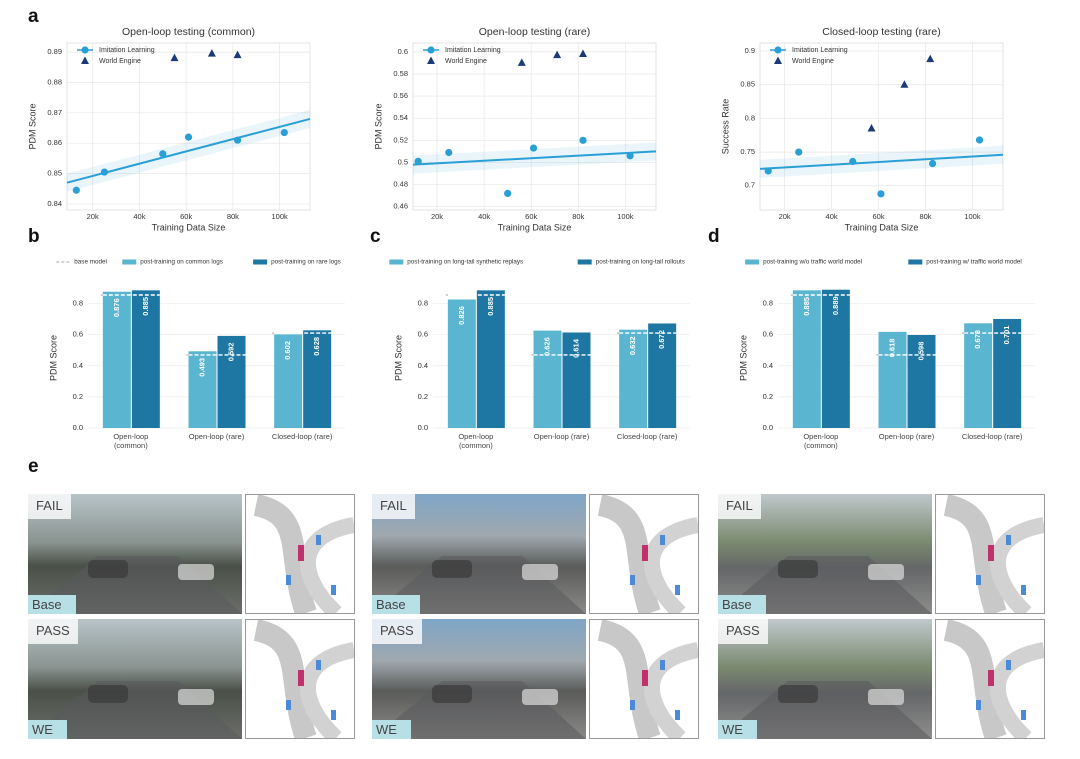 The image size is (1080, 759). I want to click on y-tick-label: 0.7, so click(750, 185).